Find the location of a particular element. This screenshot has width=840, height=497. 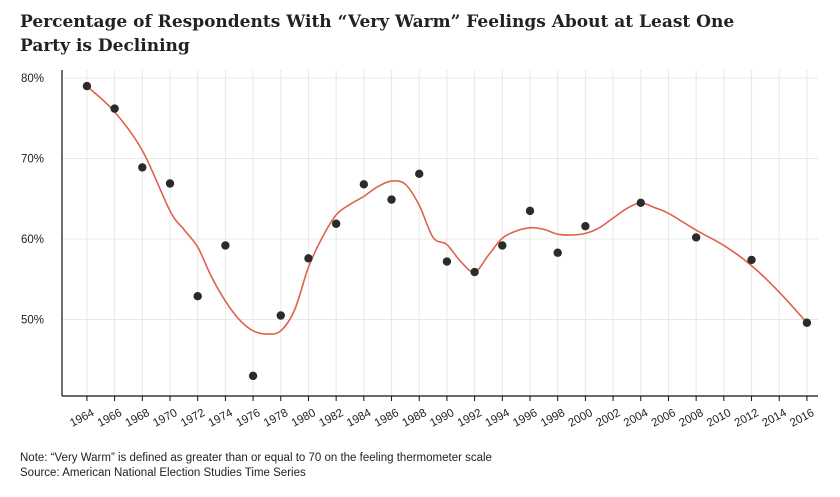

x-tick-label: 2008 is located at coordinates (691, 418).